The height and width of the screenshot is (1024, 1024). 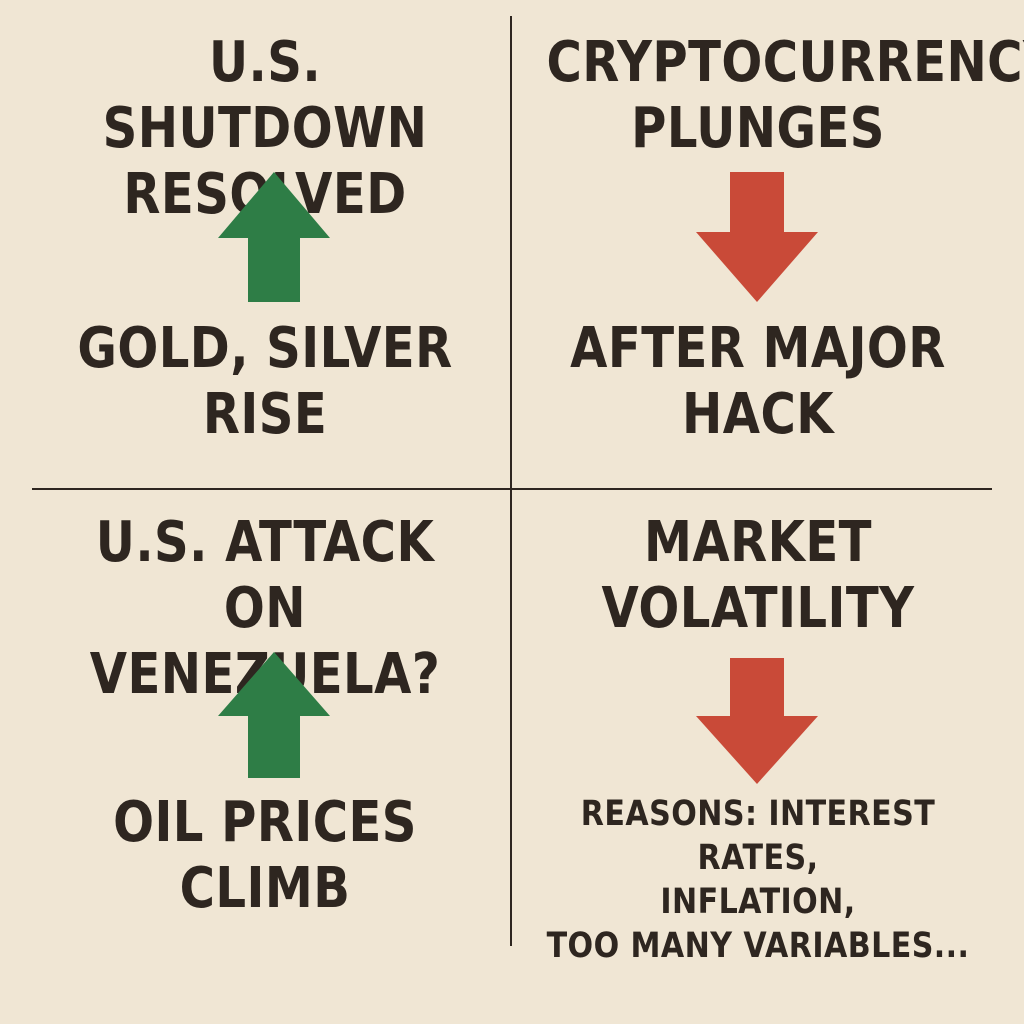 What do you see at coordinates (785, 95) in the screenshot?
I see `panel-headline: CRYPTOCURRENCY PLUNGES` at bounding box center [785, 95].